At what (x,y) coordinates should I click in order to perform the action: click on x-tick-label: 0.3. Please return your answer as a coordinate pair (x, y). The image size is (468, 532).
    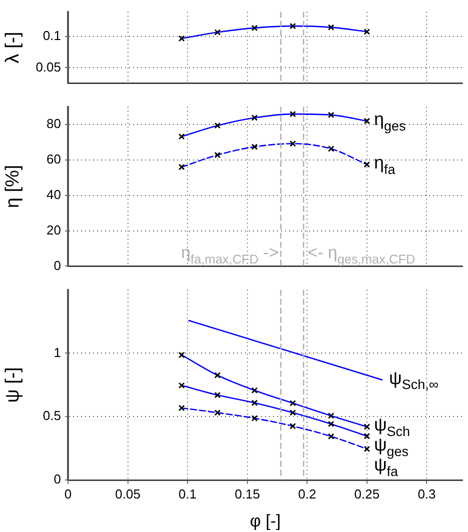
    Looking at the image, I should click on (427, 494).